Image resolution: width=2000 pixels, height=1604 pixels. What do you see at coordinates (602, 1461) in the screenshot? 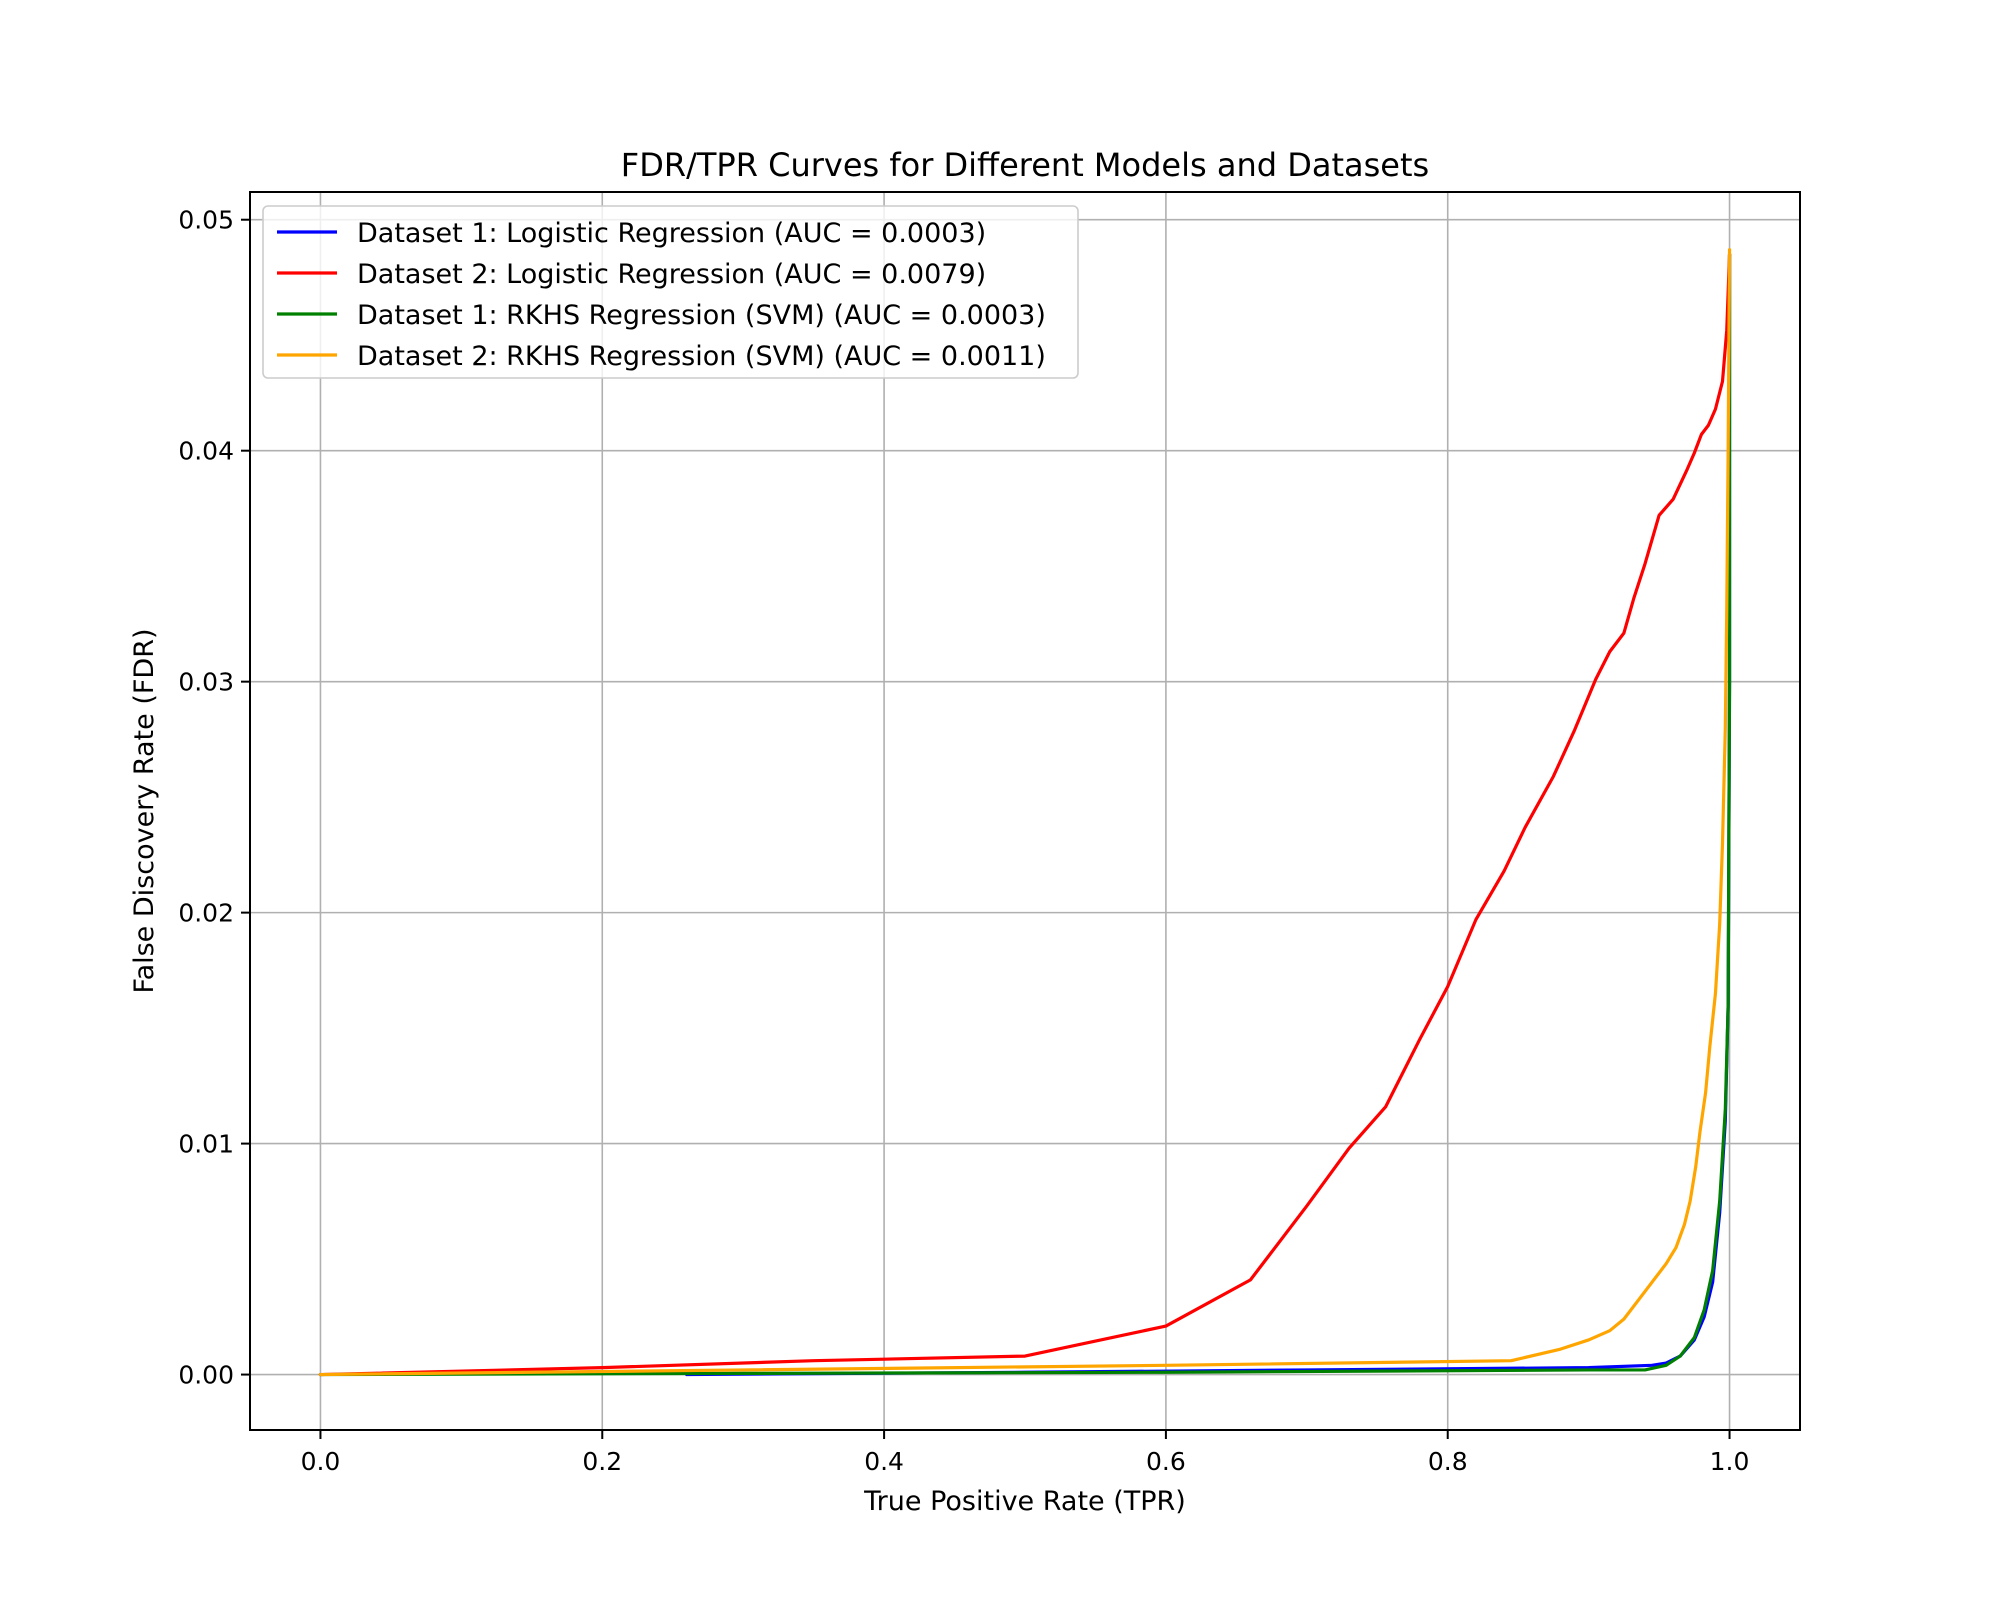
I see `x-tick-label: 0.2` at bounding box center [602, 1461].